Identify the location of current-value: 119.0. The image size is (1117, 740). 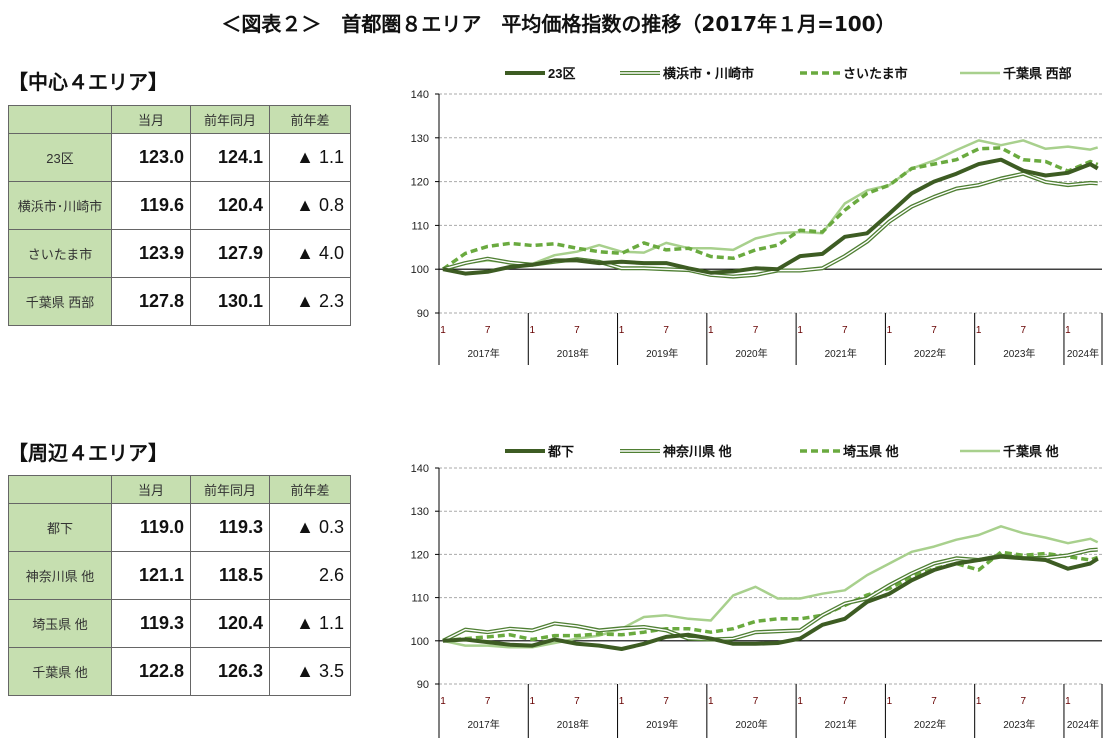
(151, 527).